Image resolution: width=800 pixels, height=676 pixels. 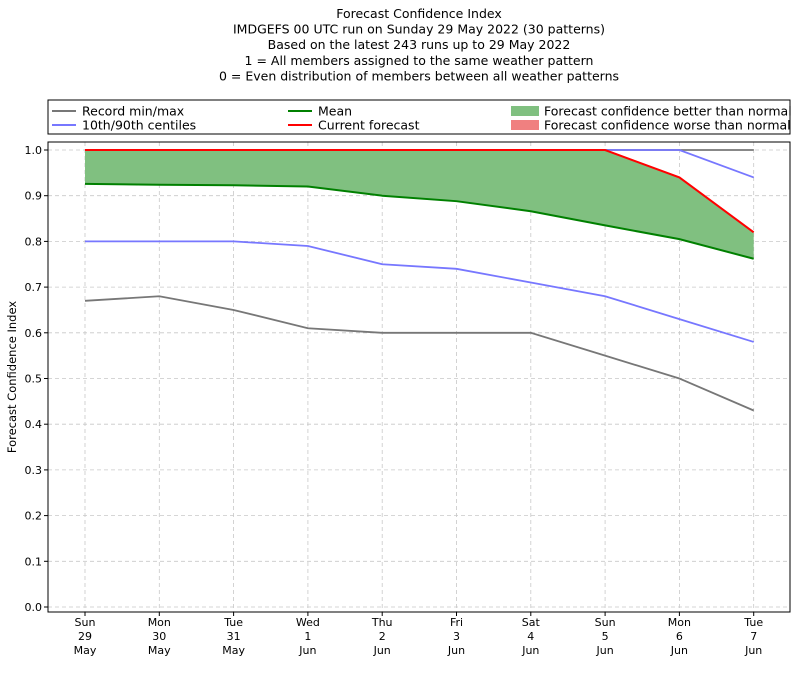 I want to click on y-tick-label: 0.3, so click(x=34, y=470).